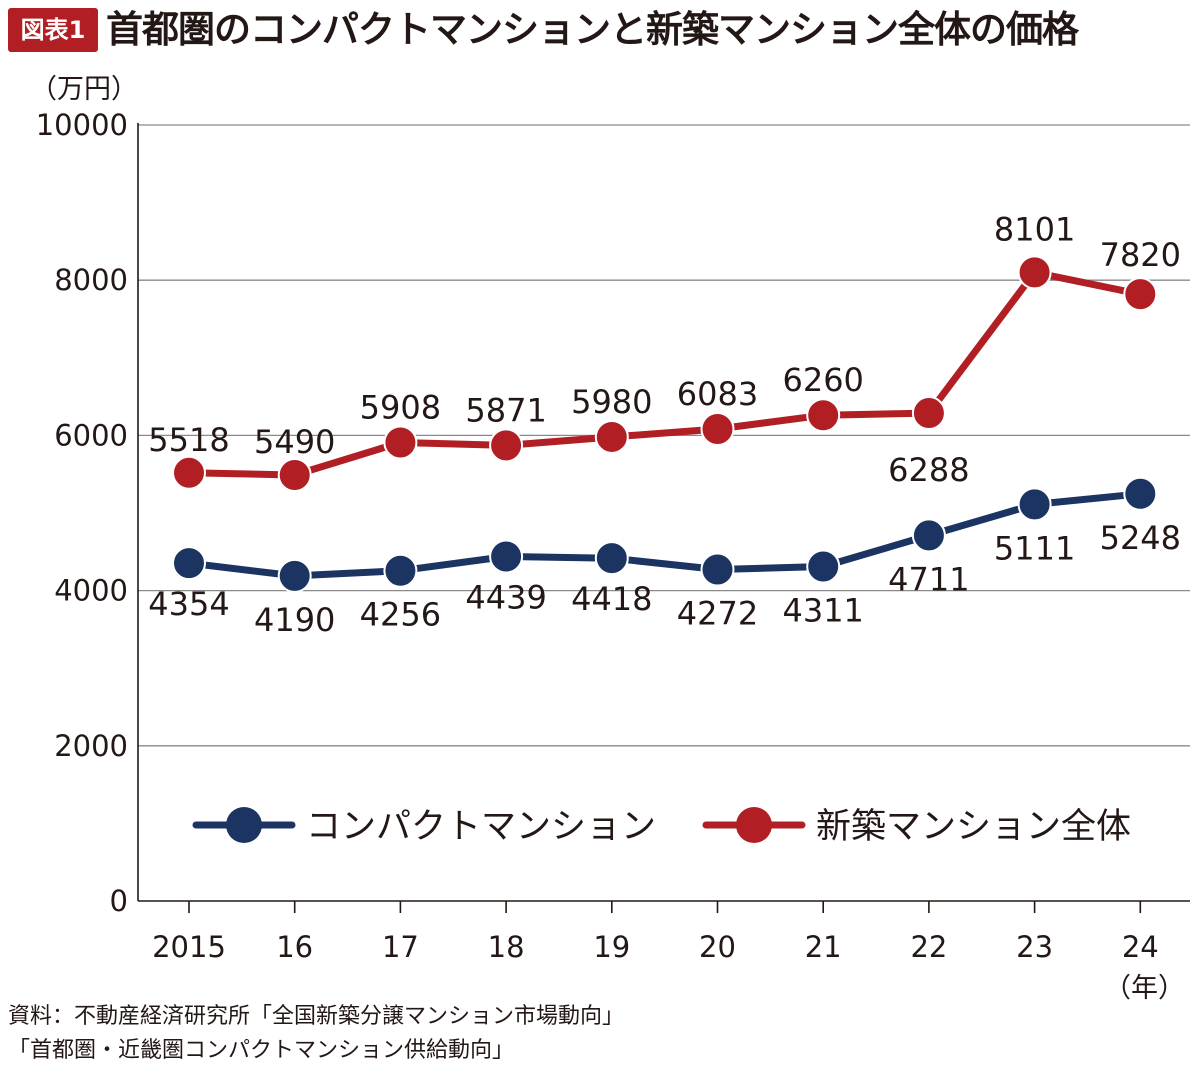 This screenshot has height=1074, width=1200. Describe the element at coordinates (400, 408) in the screenshot. I see `data-label-s1-17: 5908` at that location.